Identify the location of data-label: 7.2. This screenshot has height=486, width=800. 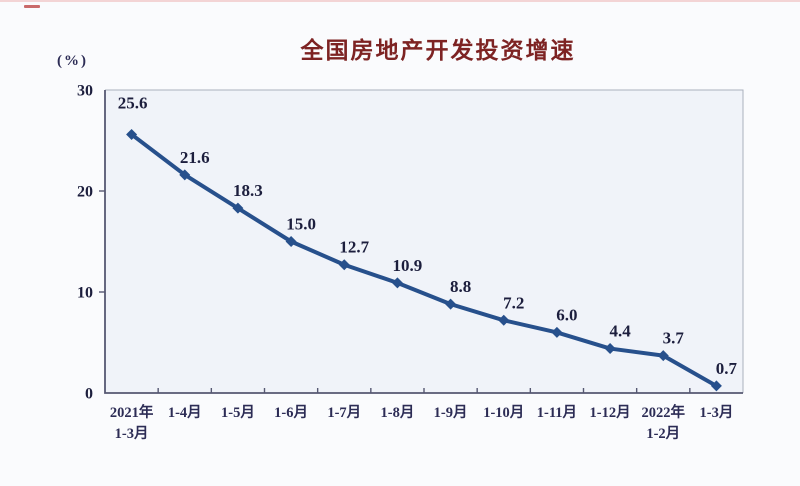
(513, 302).